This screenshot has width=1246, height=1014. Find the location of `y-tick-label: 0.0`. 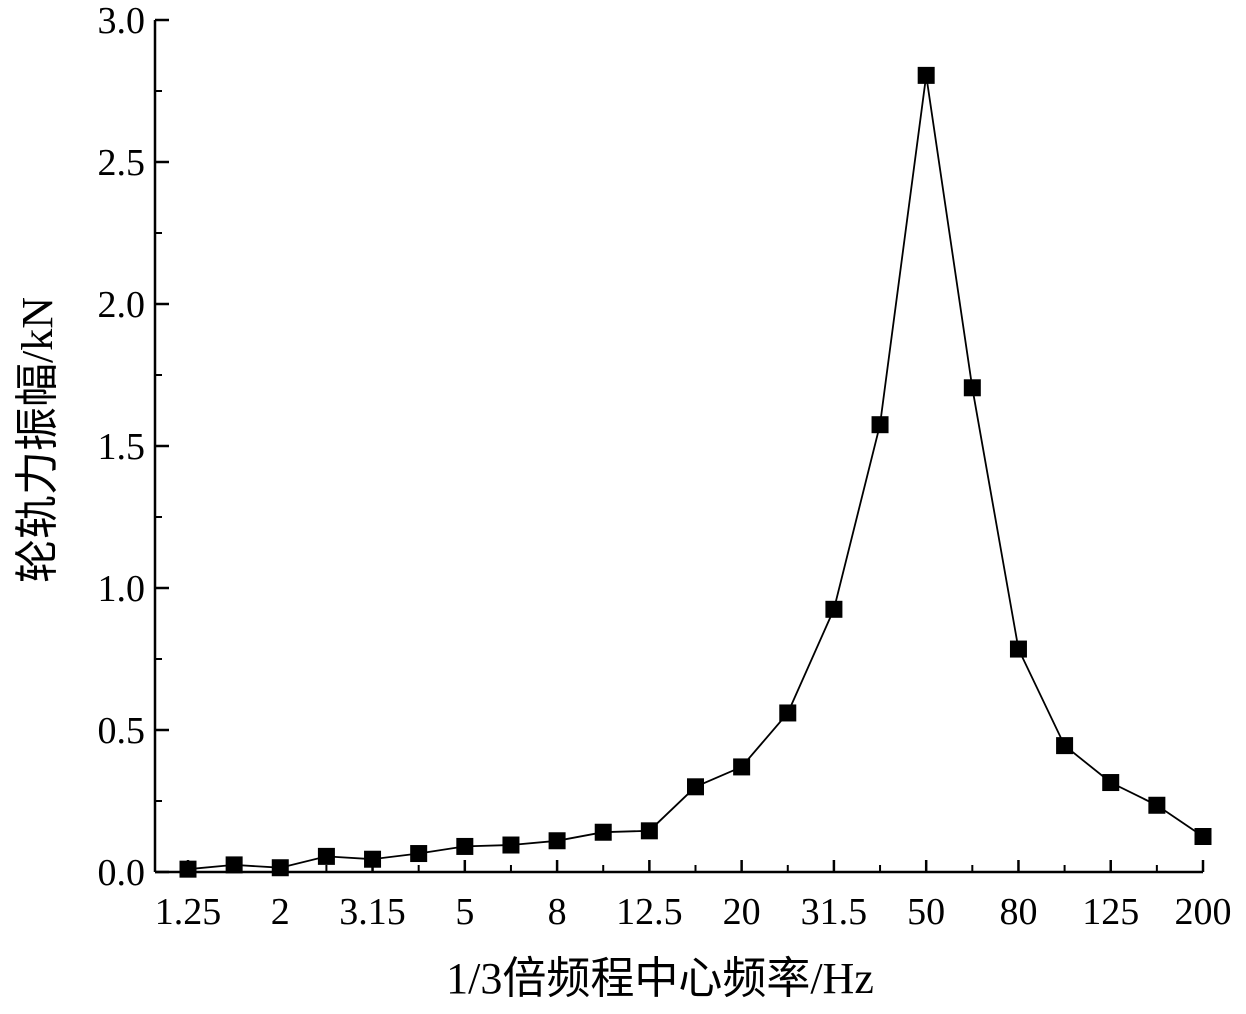

y-tick-label: 0.0 is located at coordinates (122, 873).